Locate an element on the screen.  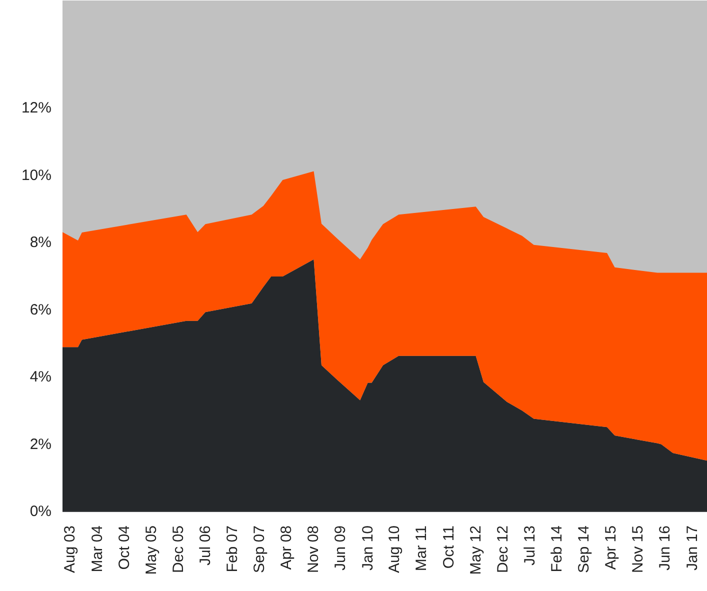
x-tick-label: Sep 07 is located at coordinates (259, 549).